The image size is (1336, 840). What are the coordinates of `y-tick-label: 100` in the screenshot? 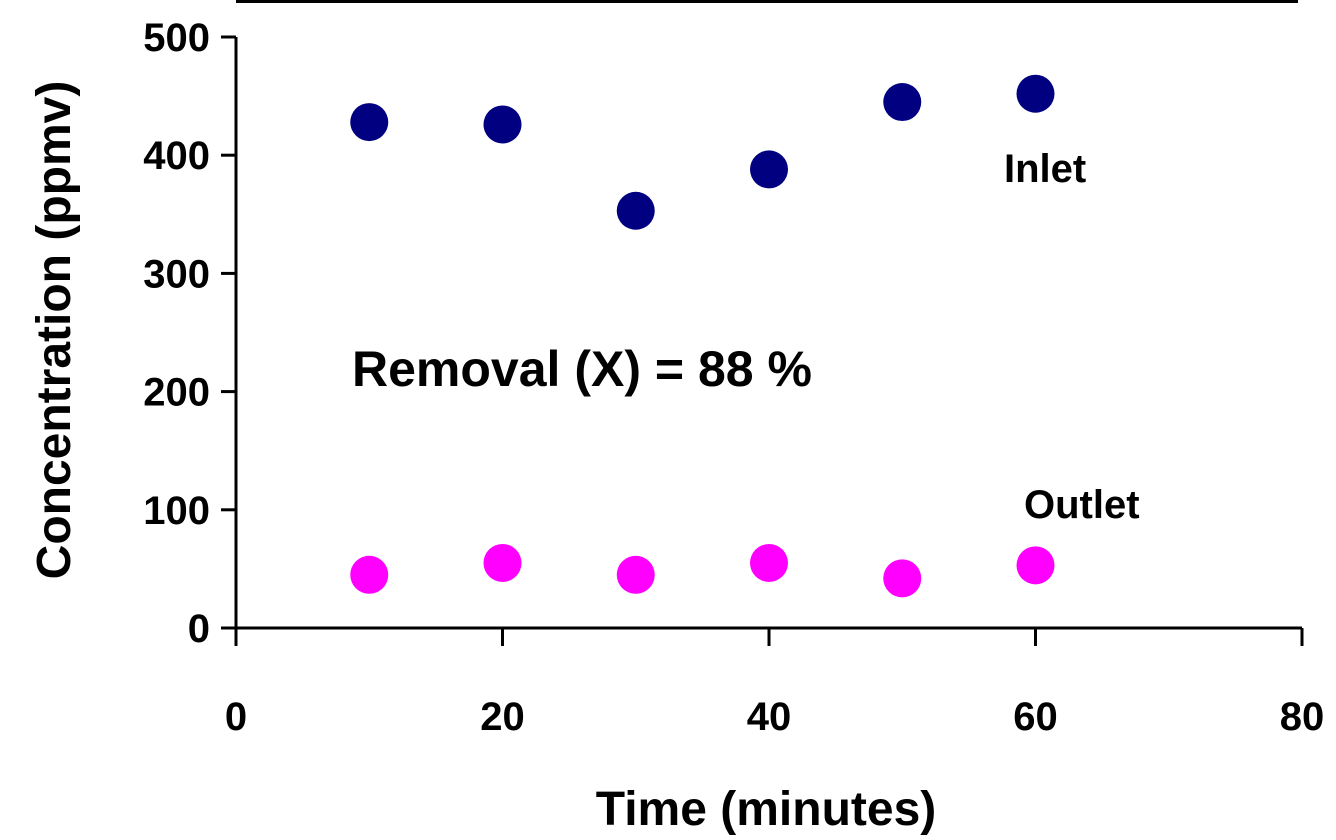 It's located at (176, 511).